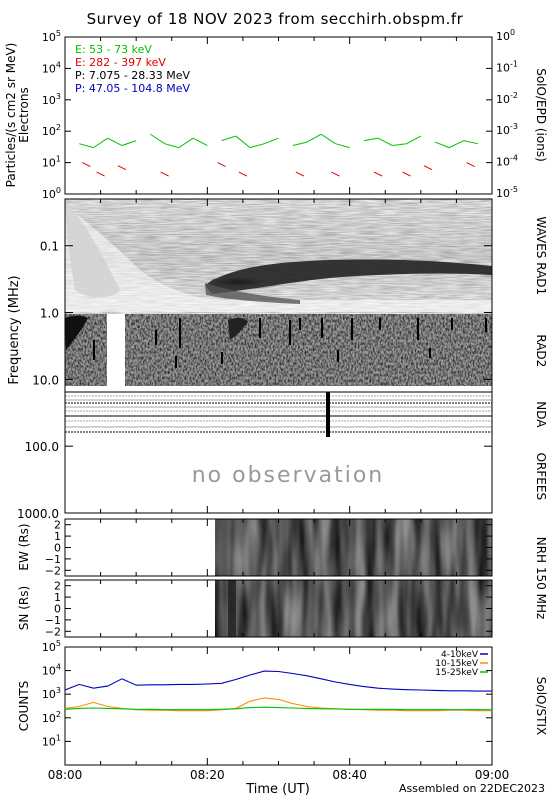 The width and height of the screenshot is (550, 800). Describe the element at coordinates (541, 414) in the screenshot. I see `band-label: NDA` at that location.